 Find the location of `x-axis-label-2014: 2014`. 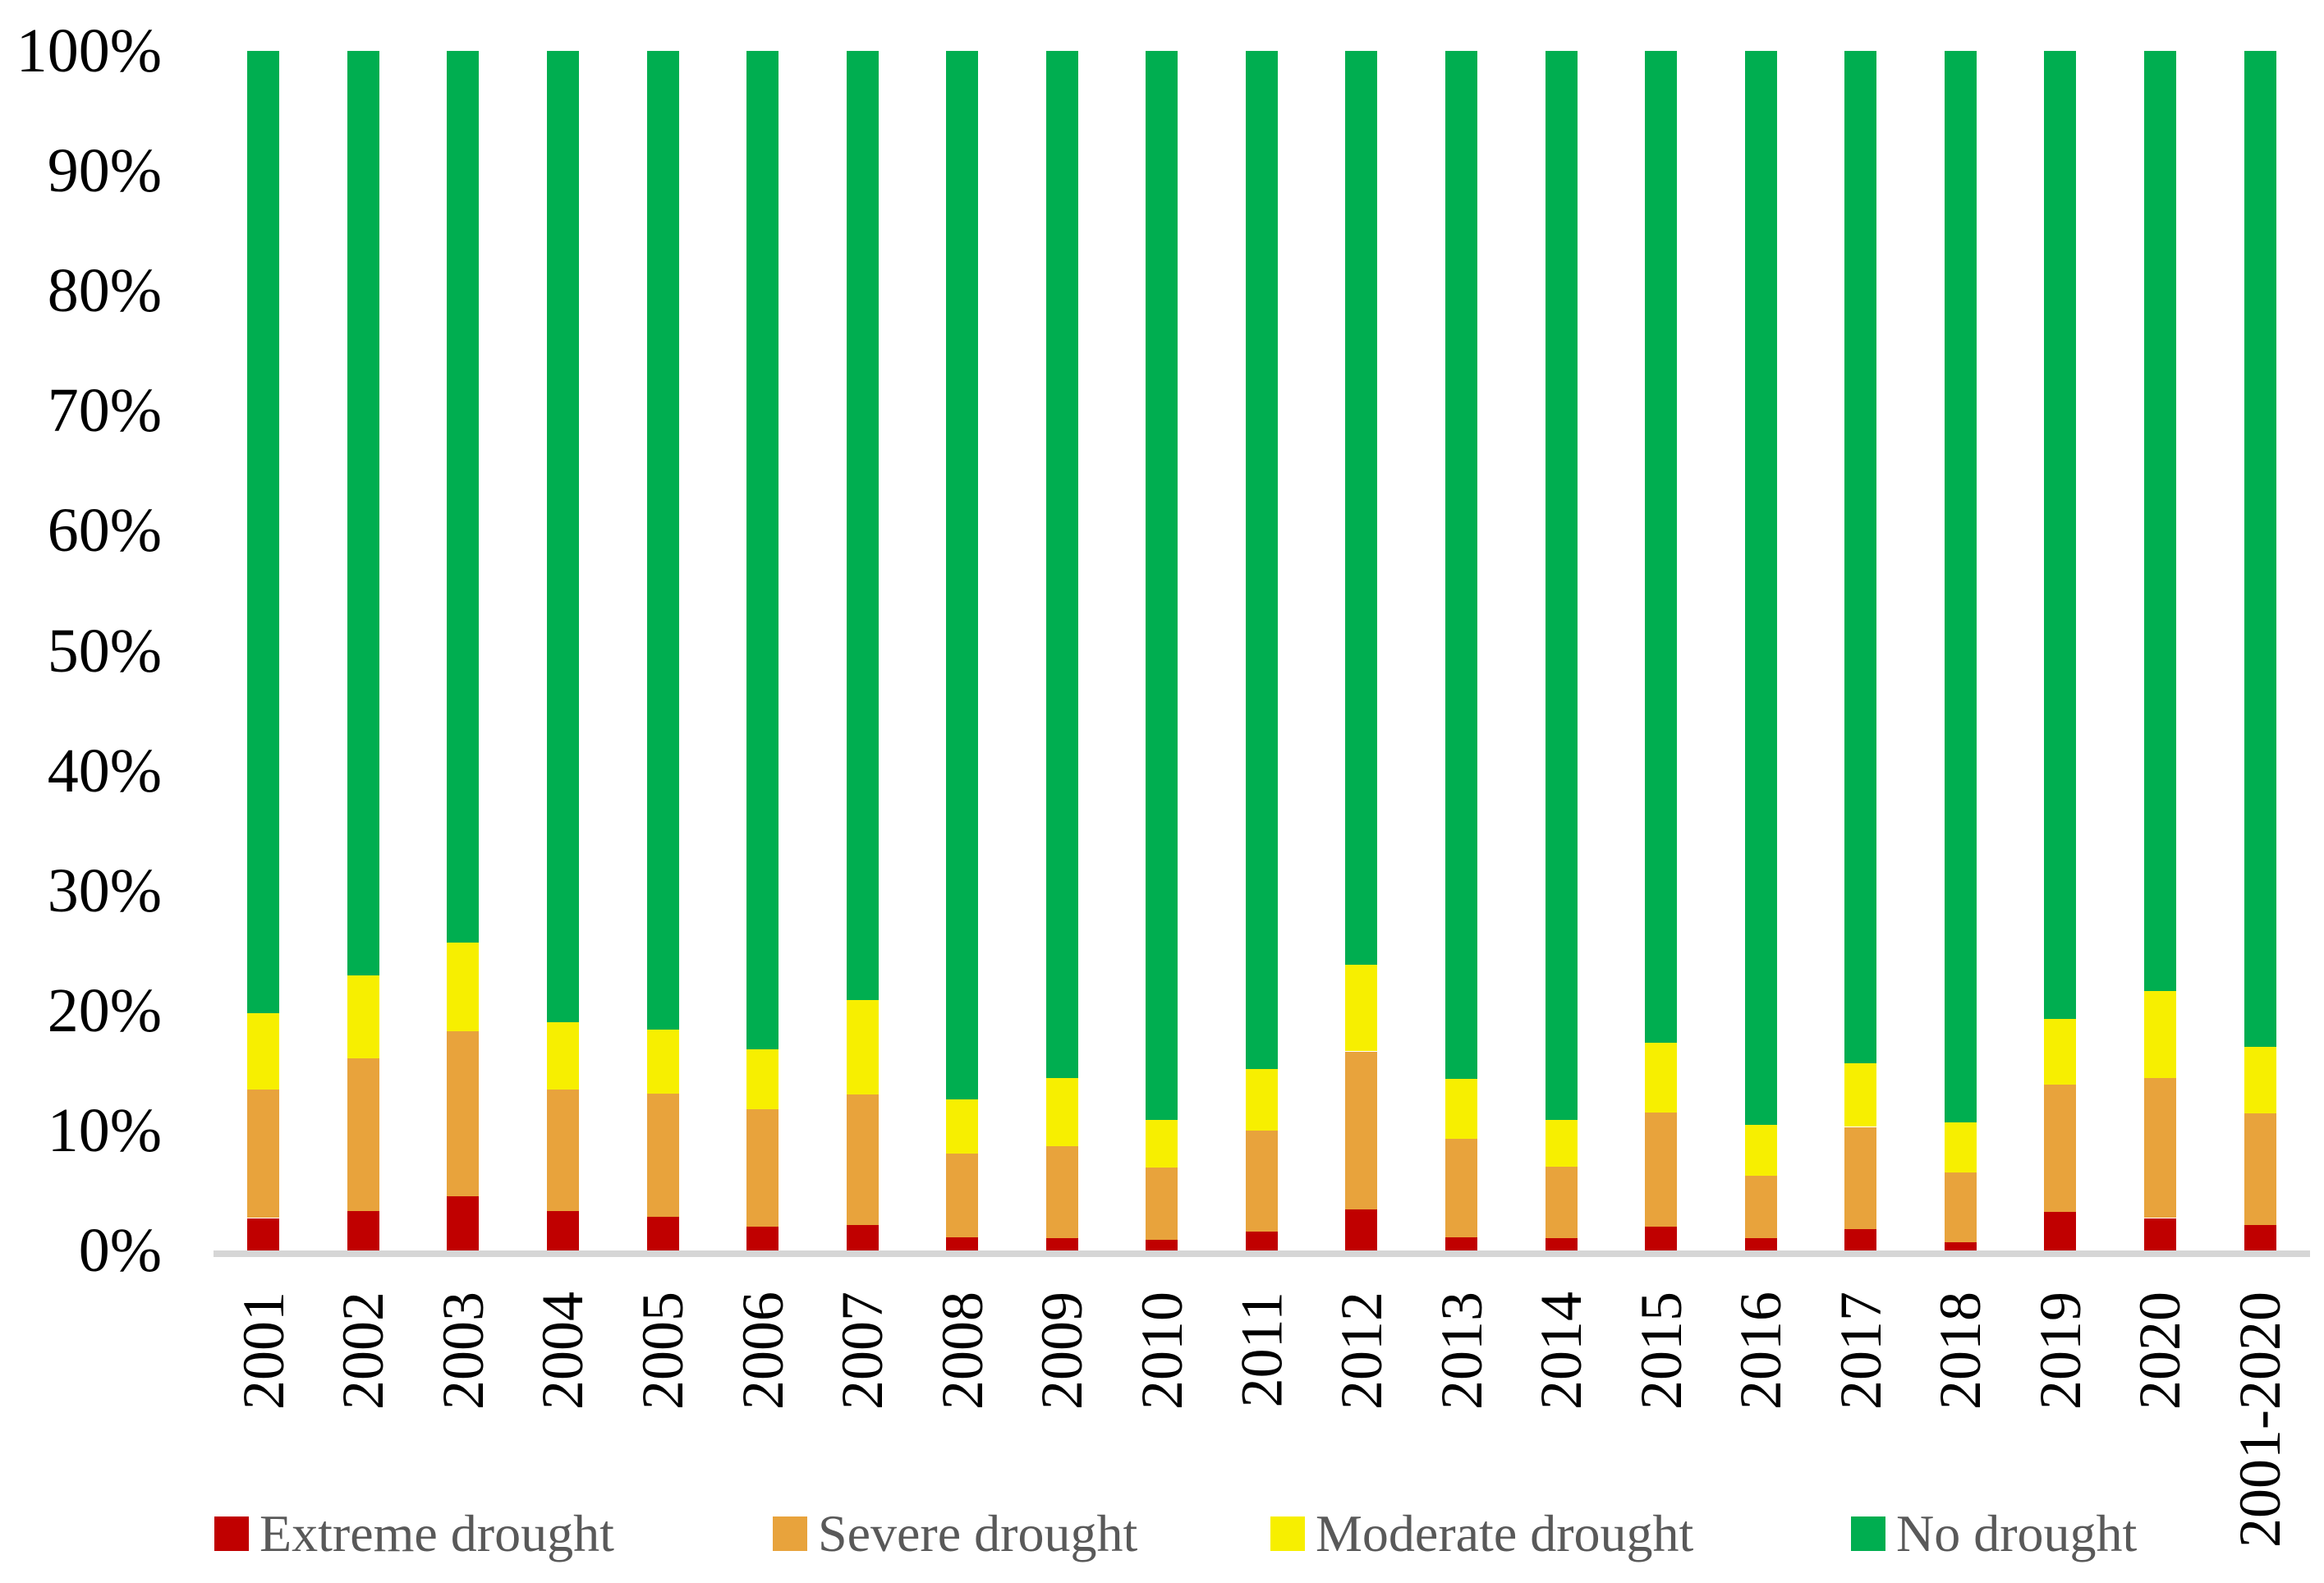

x-axis-label-2014: 2014 is located at coordinates (1561, 1351).